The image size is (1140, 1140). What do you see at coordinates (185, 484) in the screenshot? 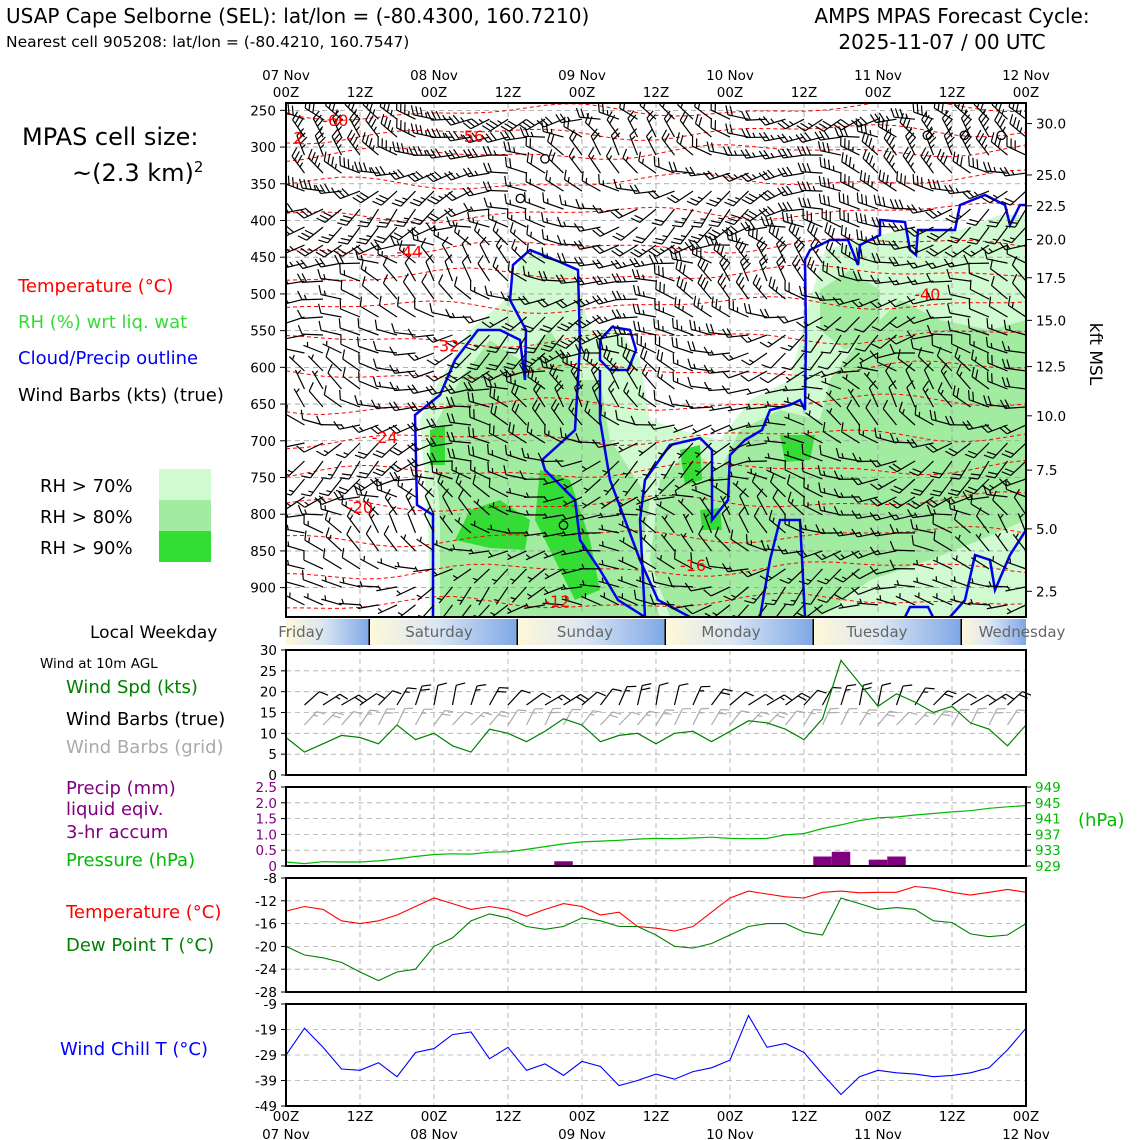
I see `swatch-rh70` at bounding box center [185, 484].